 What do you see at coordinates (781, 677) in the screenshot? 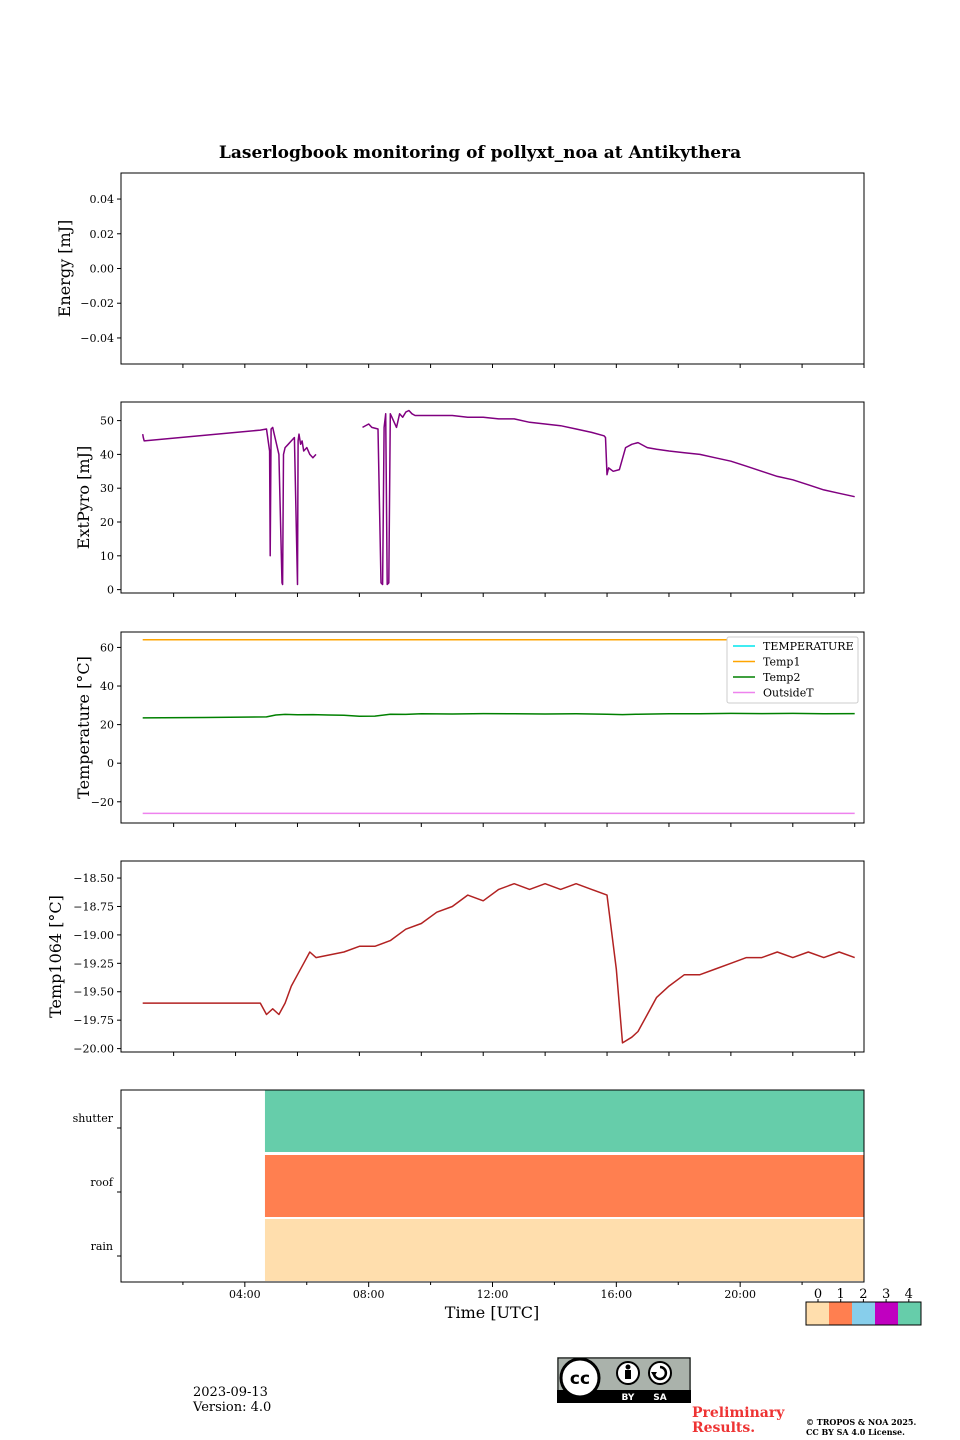
I see `legend-entry: Temp2` at bounding box center [781, 677].